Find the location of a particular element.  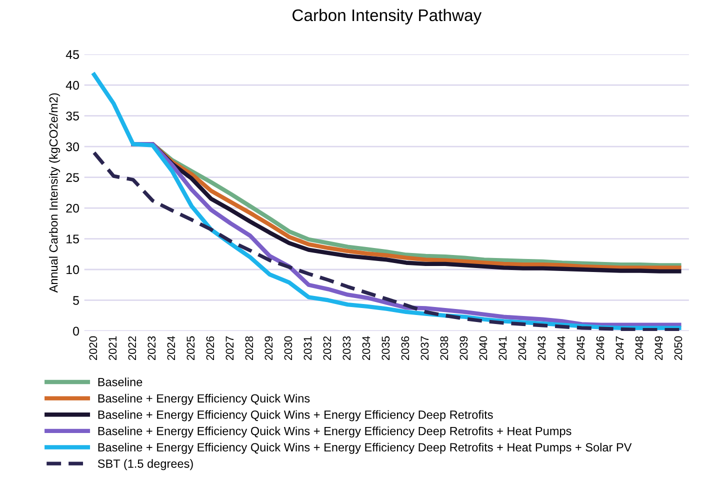

x-tick-label: 2021 is located at coordinates (112, 348).